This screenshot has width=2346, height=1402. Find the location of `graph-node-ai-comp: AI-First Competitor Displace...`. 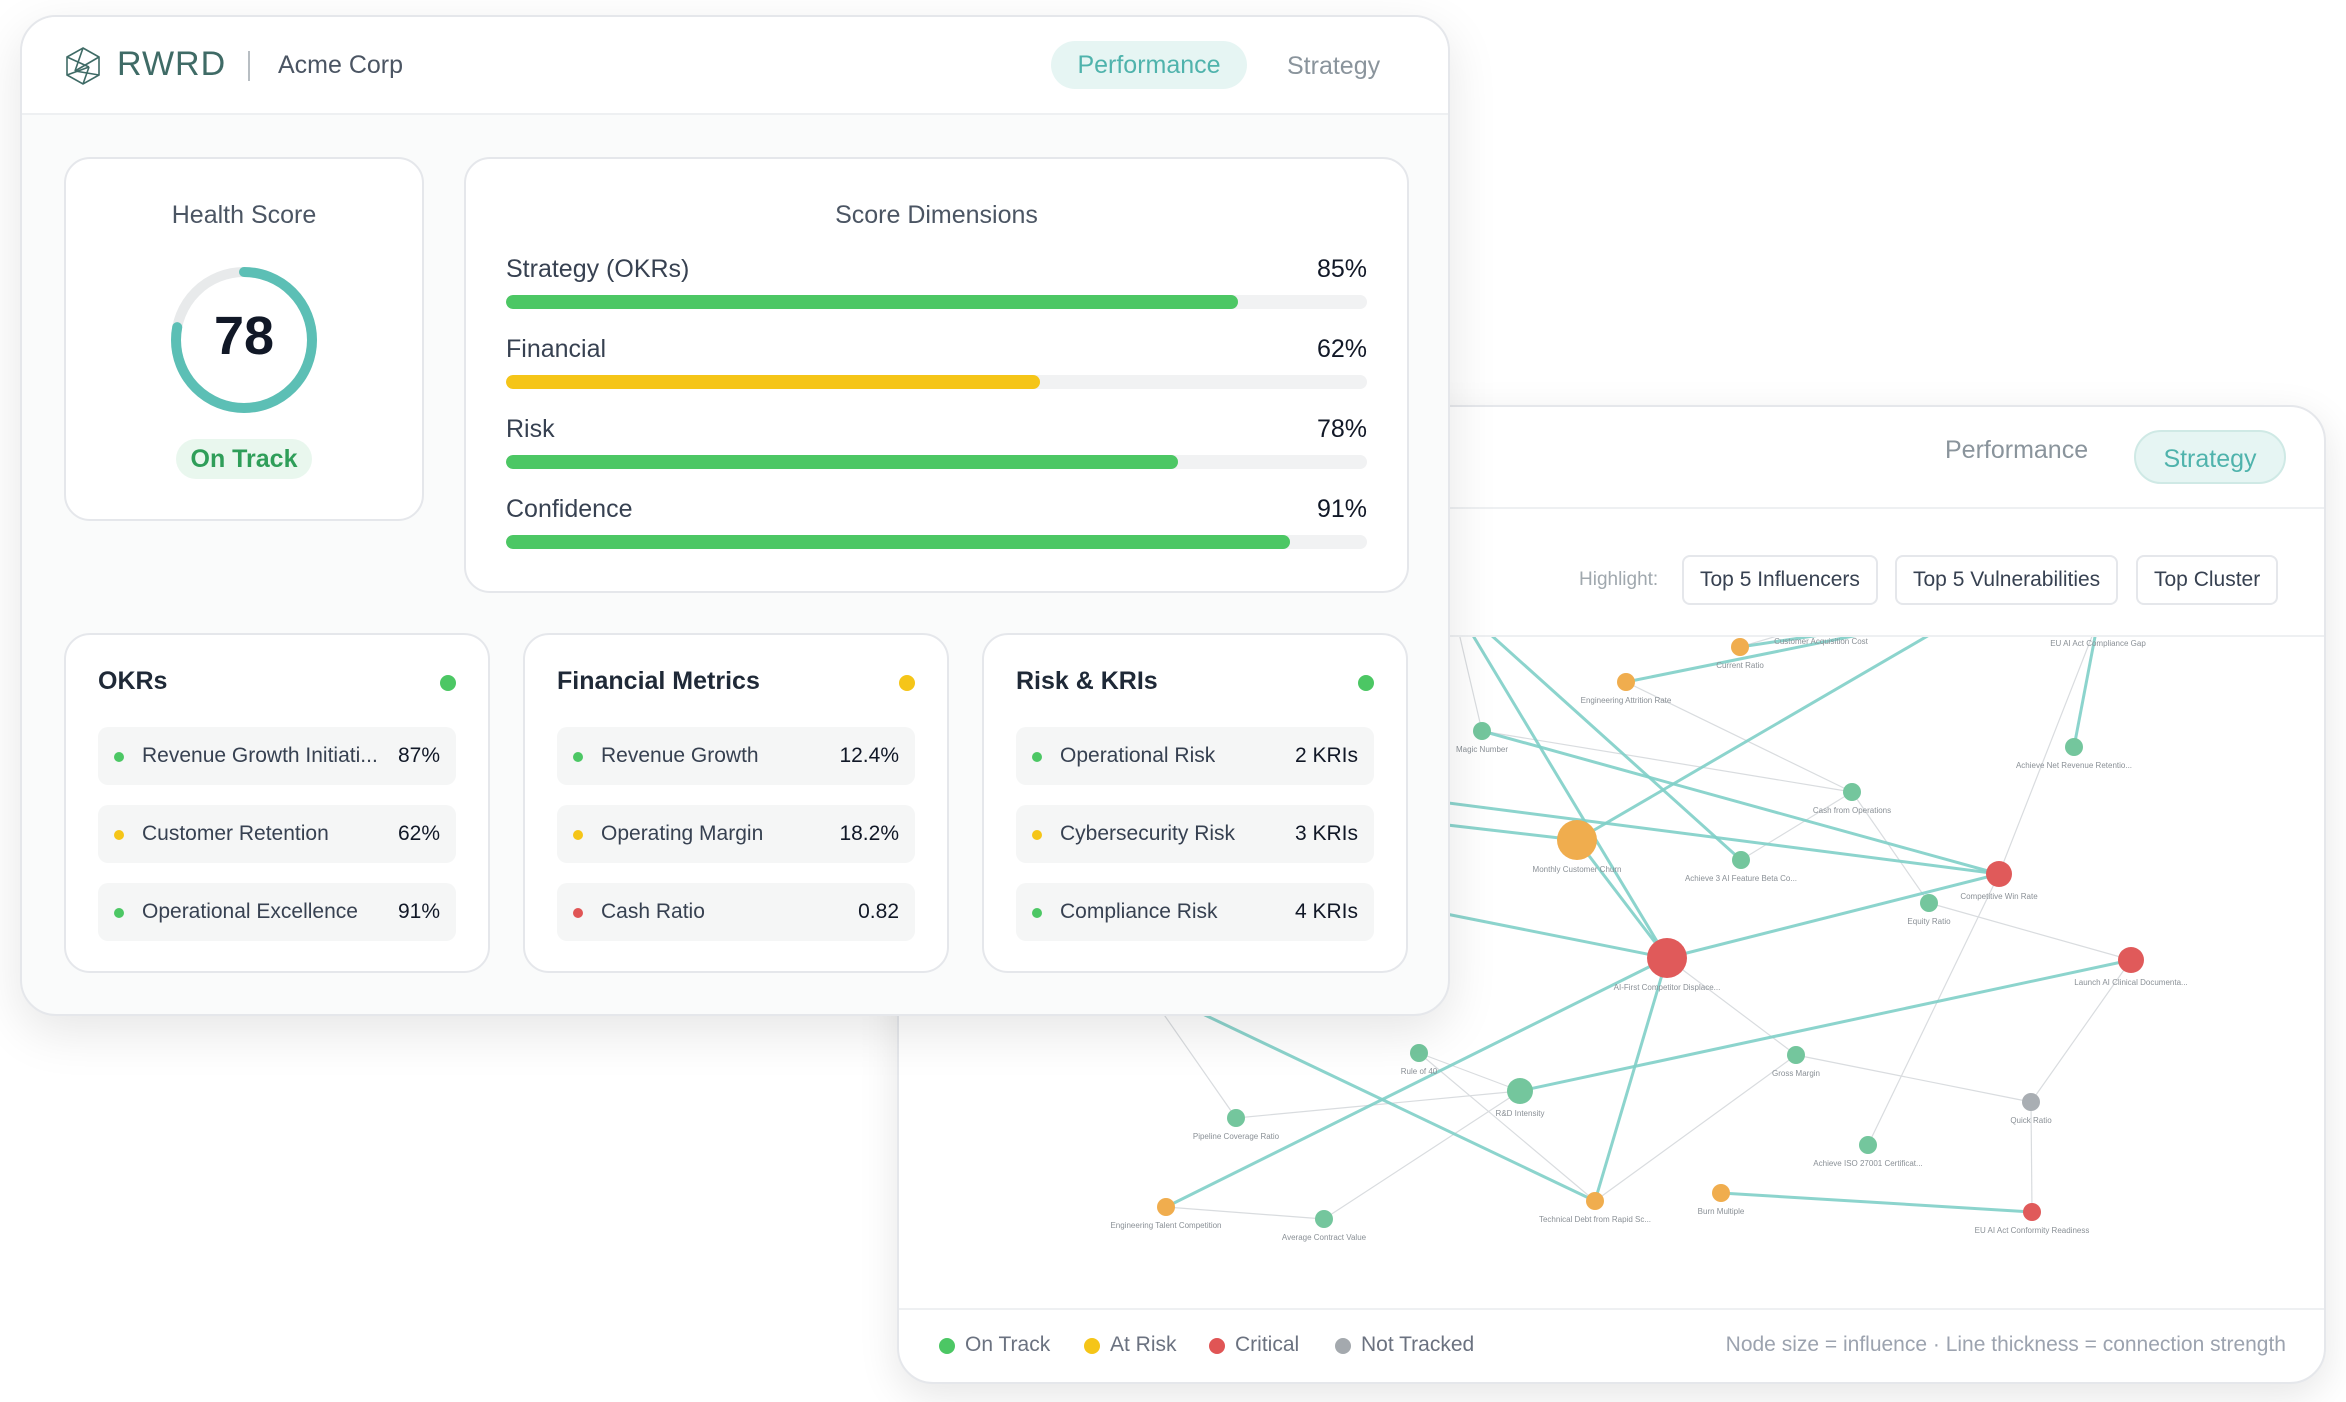

graph-node-ai-comp: AI-First Competitor Displace... is located at coordinates (1667, 965).